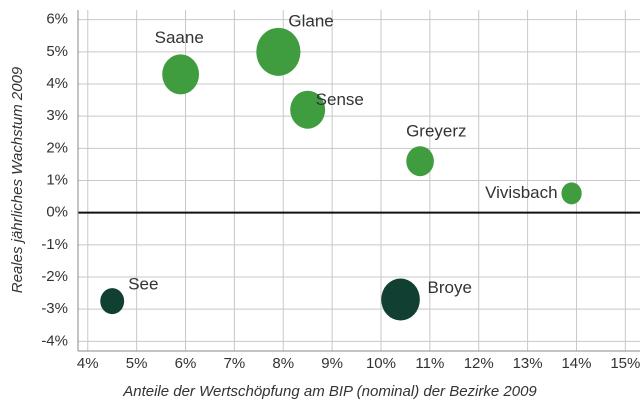  Describe the element at coordinates (57, 179) in the screenshot. I see `y-tick-label: 1%` at that location.